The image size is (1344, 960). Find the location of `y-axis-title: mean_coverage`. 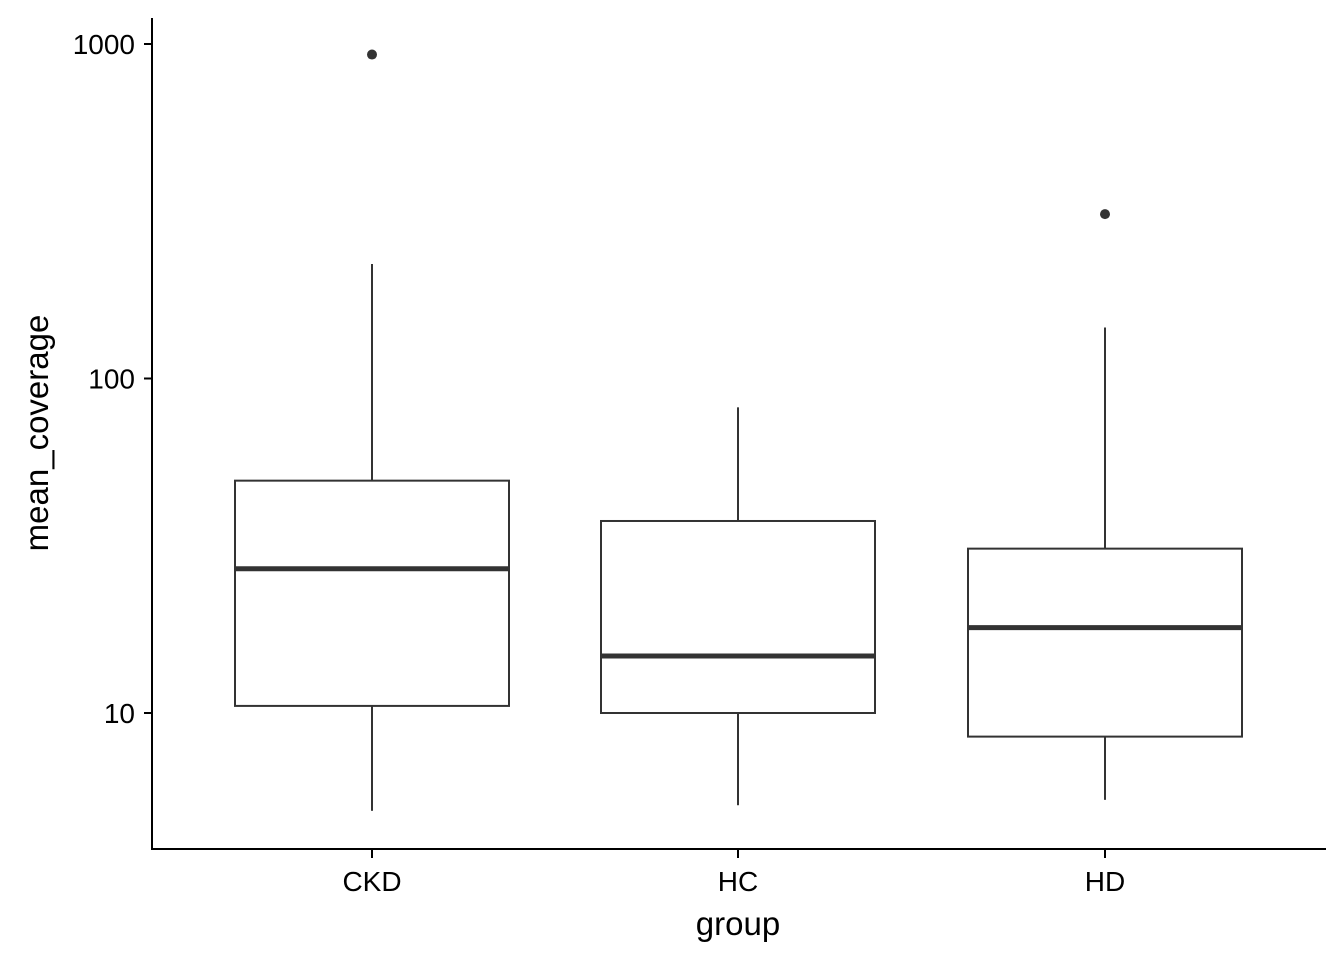

y-axis-title: mean_coverage is located at coordinates (36, 433).